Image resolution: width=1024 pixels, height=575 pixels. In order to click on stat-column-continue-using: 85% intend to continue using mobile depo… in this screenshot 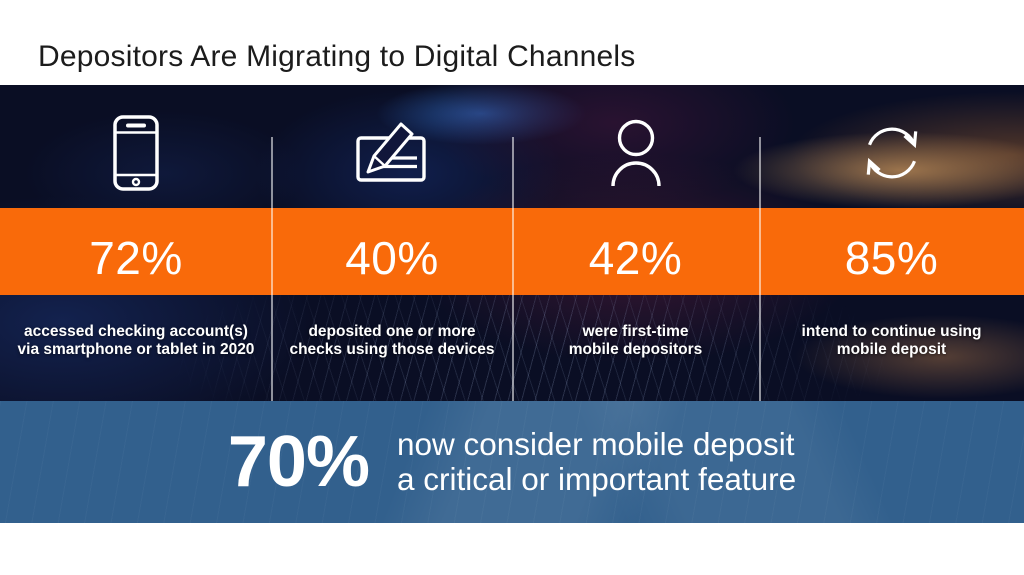, I will do `click(891, 243)`.